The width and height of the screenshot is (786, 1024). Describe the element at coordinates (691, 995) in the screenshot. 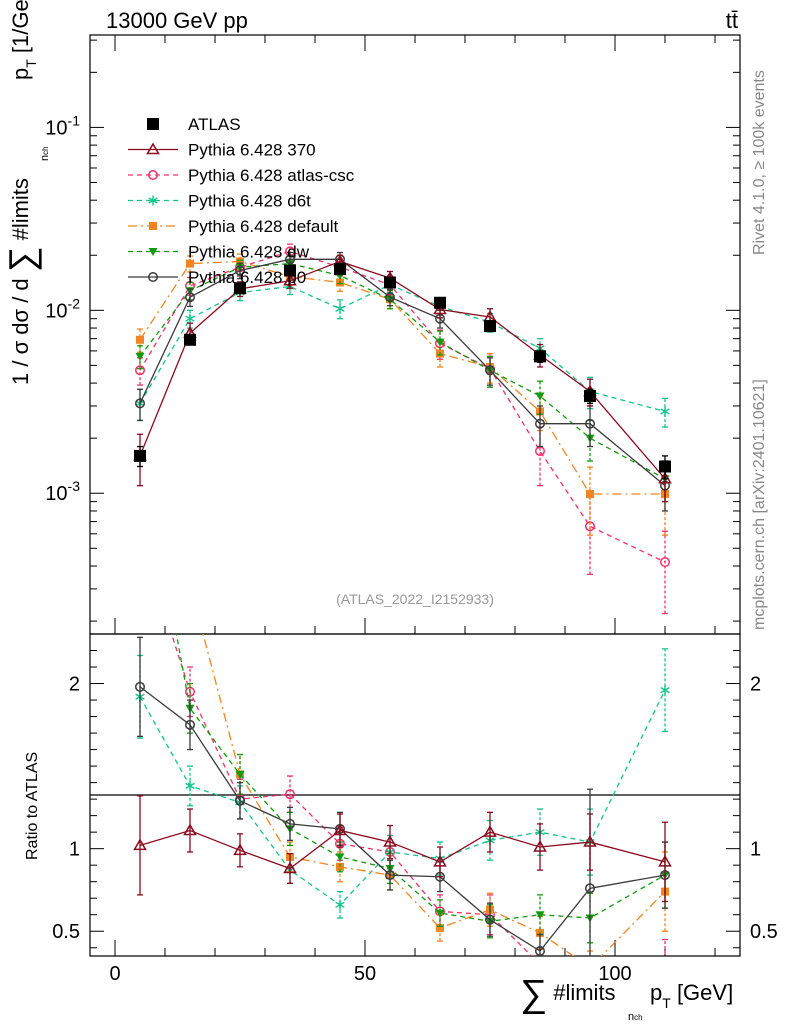

I see `svg-text: pT [GeV]` at that location.